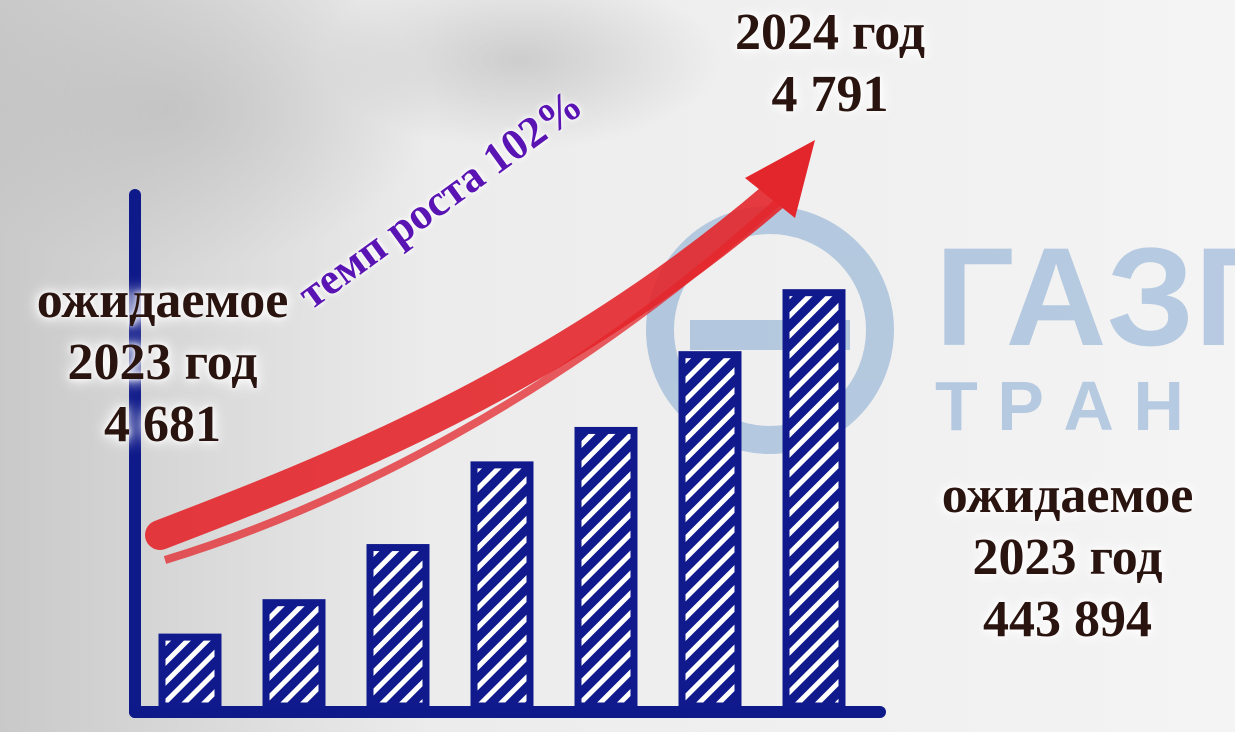 The height and width of the screenshot is (732, 1235). I want to click on left-label: ожидаемое 2023 год 4 681, so click(162, 363).